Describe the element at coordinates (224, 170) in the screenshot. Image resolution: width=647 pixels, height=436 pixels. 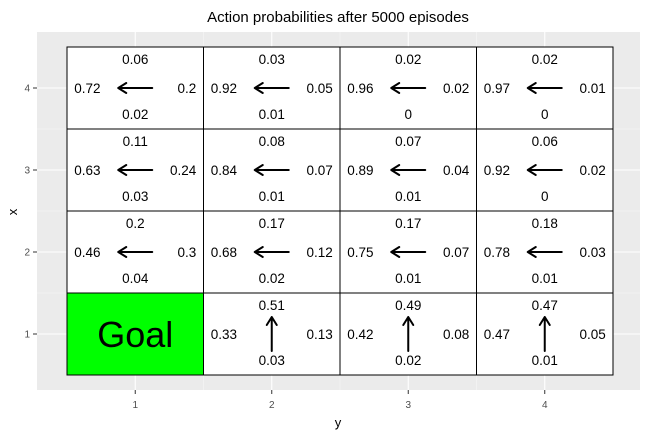
I see `prob-left-label: 0.84` at that location.